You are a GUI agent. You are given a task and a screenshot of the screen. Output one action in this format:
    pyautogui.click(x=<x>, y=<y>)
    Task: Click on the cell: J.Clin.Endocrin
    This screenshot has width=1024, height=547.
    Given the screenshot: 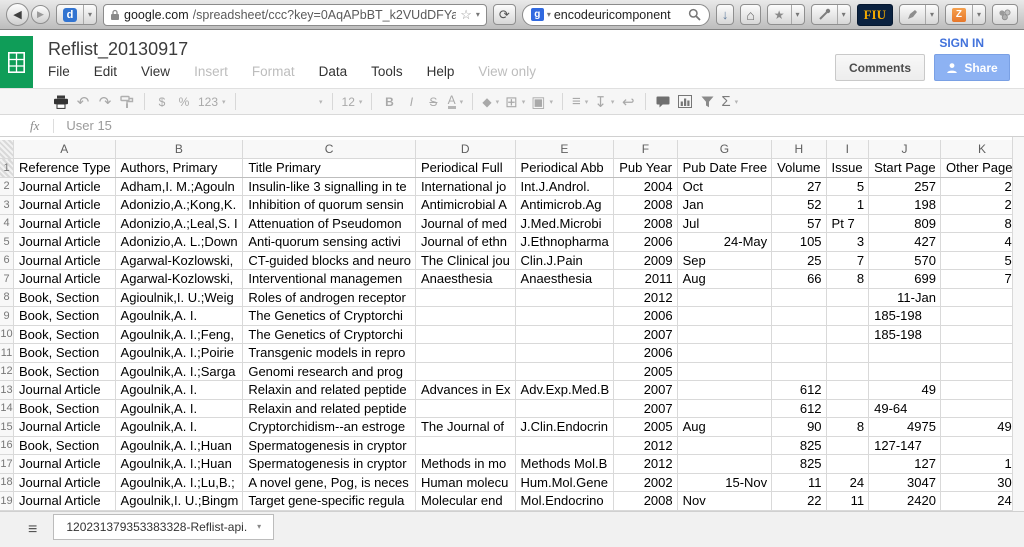 What is the action you would take?
    pyautogui.click(x=565, y=427)
    